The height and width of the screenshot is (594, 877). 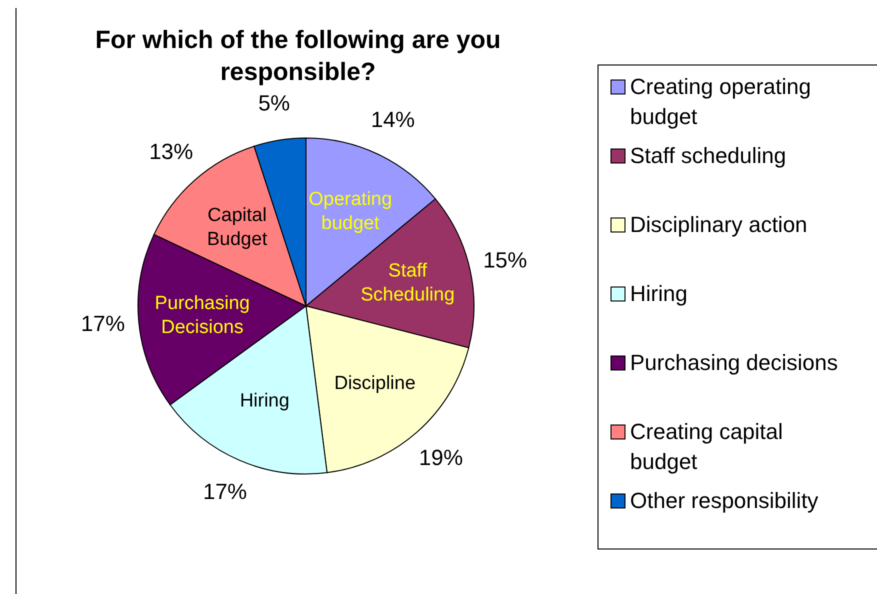 What do you see at coordinates (375, 383) in the screenshot?
I see `text: Discipline` at bounding box center [375, 383].